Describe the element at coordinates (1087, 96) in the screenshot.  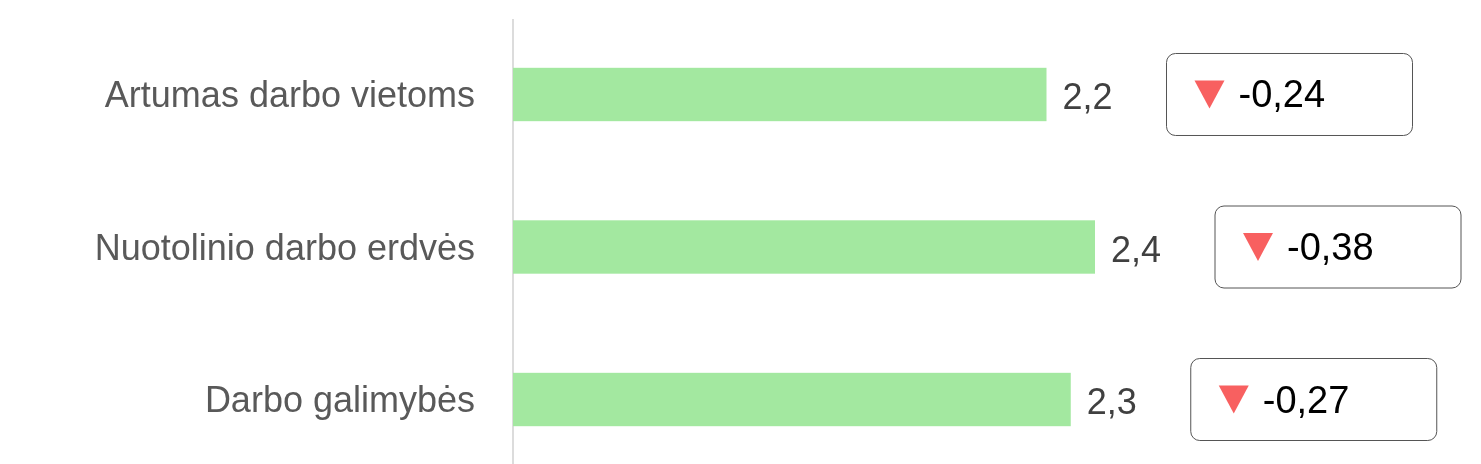
I see `data-label: 2,2` at that location.